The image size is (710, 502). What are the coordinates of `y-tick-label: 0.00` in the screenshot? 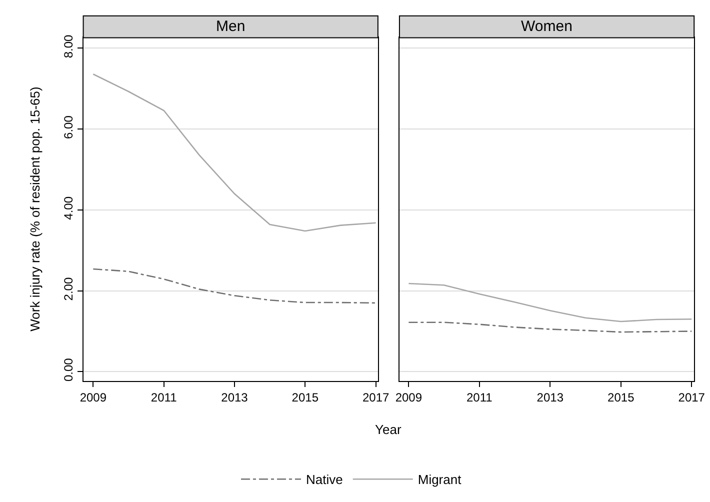 It's located at (68, 370).